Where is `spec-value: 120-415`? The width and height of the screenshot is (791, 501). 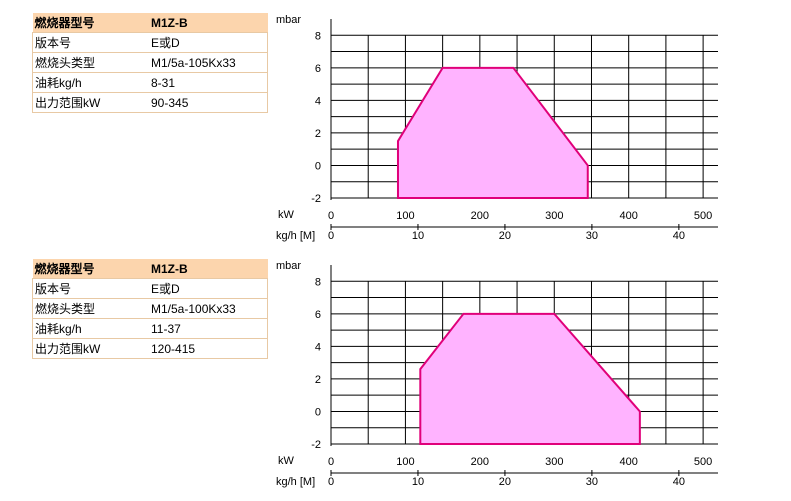 spec-value: 120-415 is located at coordinates (208, 348).